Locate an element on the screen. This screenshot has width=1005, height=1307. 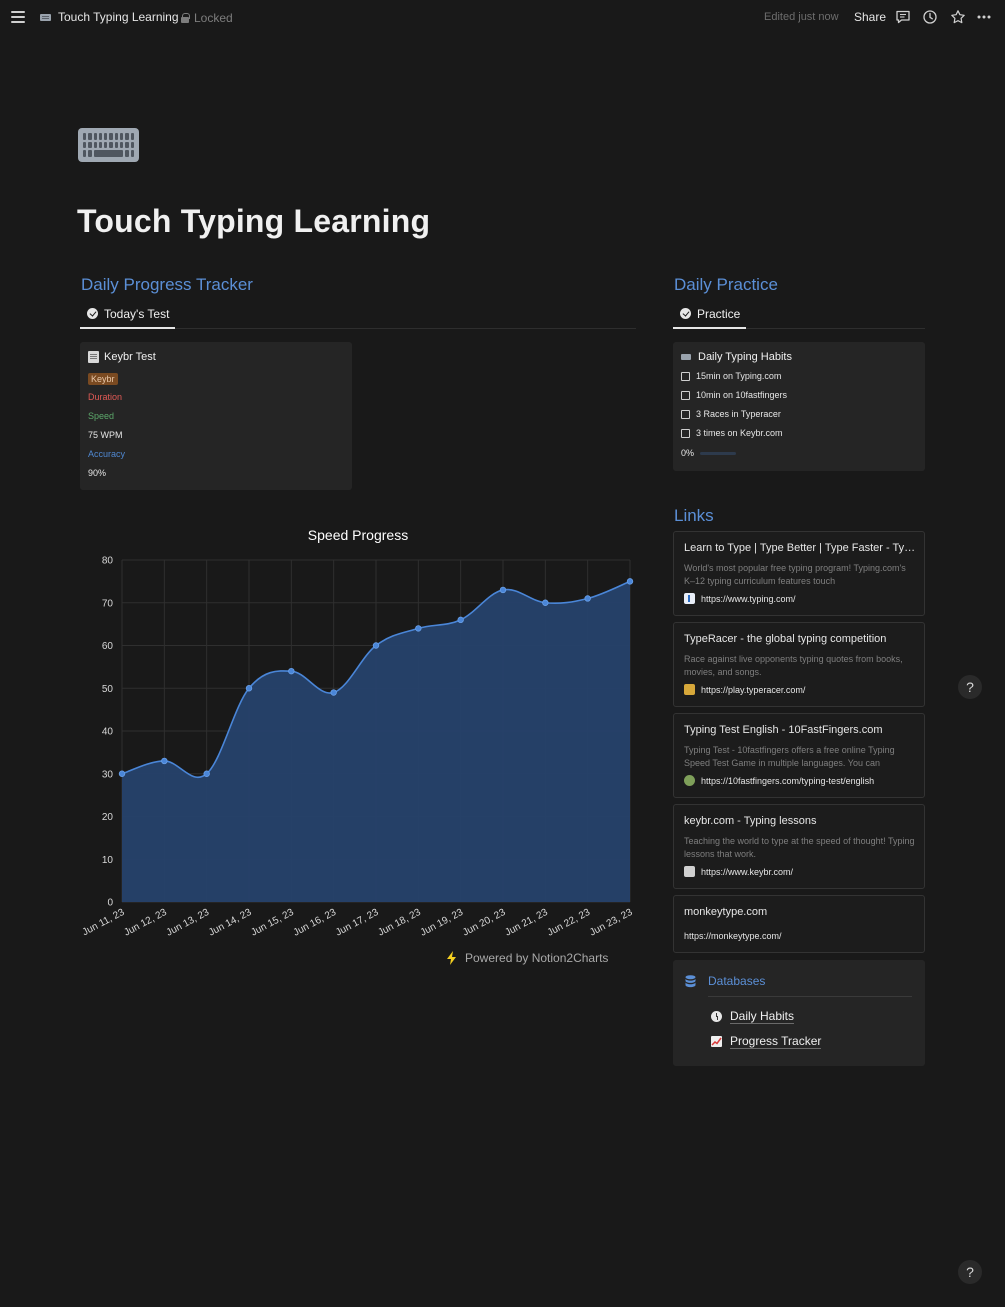
typing-favicon is located at coordinates (689, 598).